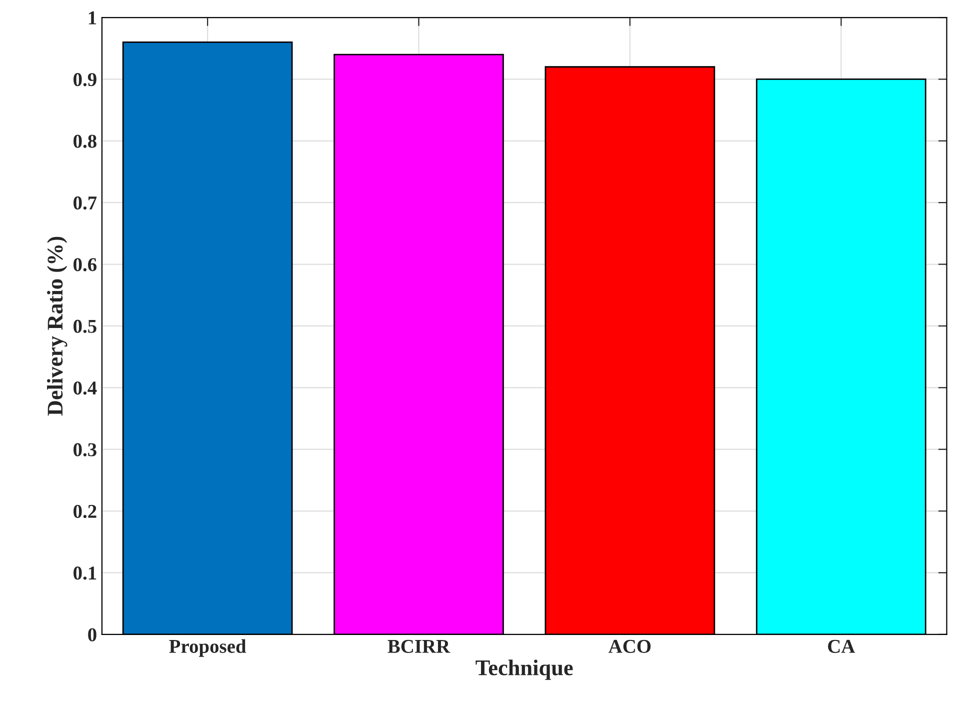 Image resolution: width=971 pixels, height=701 pixels. Describe the element at coordinates (85, 511) in the screenshot. I see `y-tick-label: 0.2` at that location.